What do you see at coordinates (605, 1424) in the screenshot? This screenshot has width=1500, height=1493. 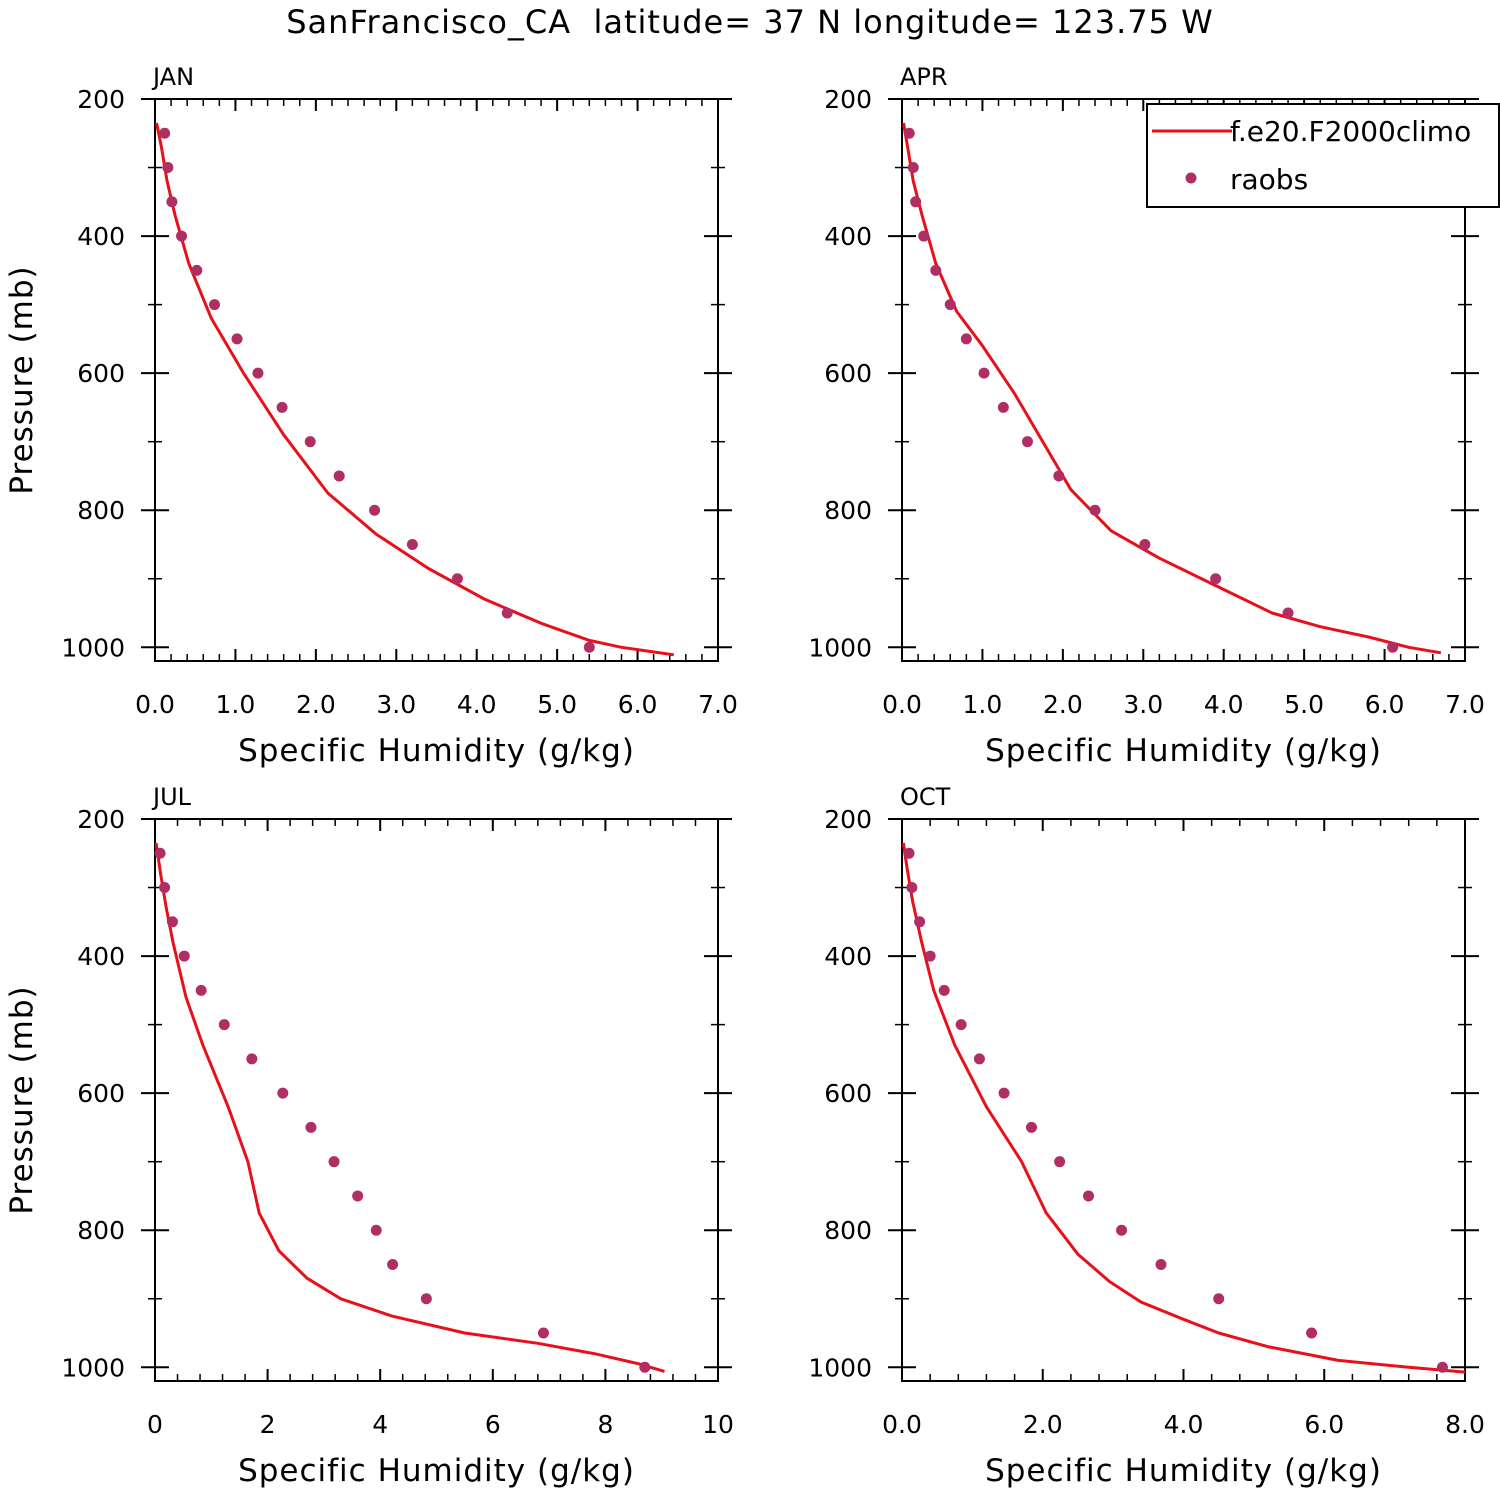 I see `x-tick-label: 8` at bounding box center [605, 1424].